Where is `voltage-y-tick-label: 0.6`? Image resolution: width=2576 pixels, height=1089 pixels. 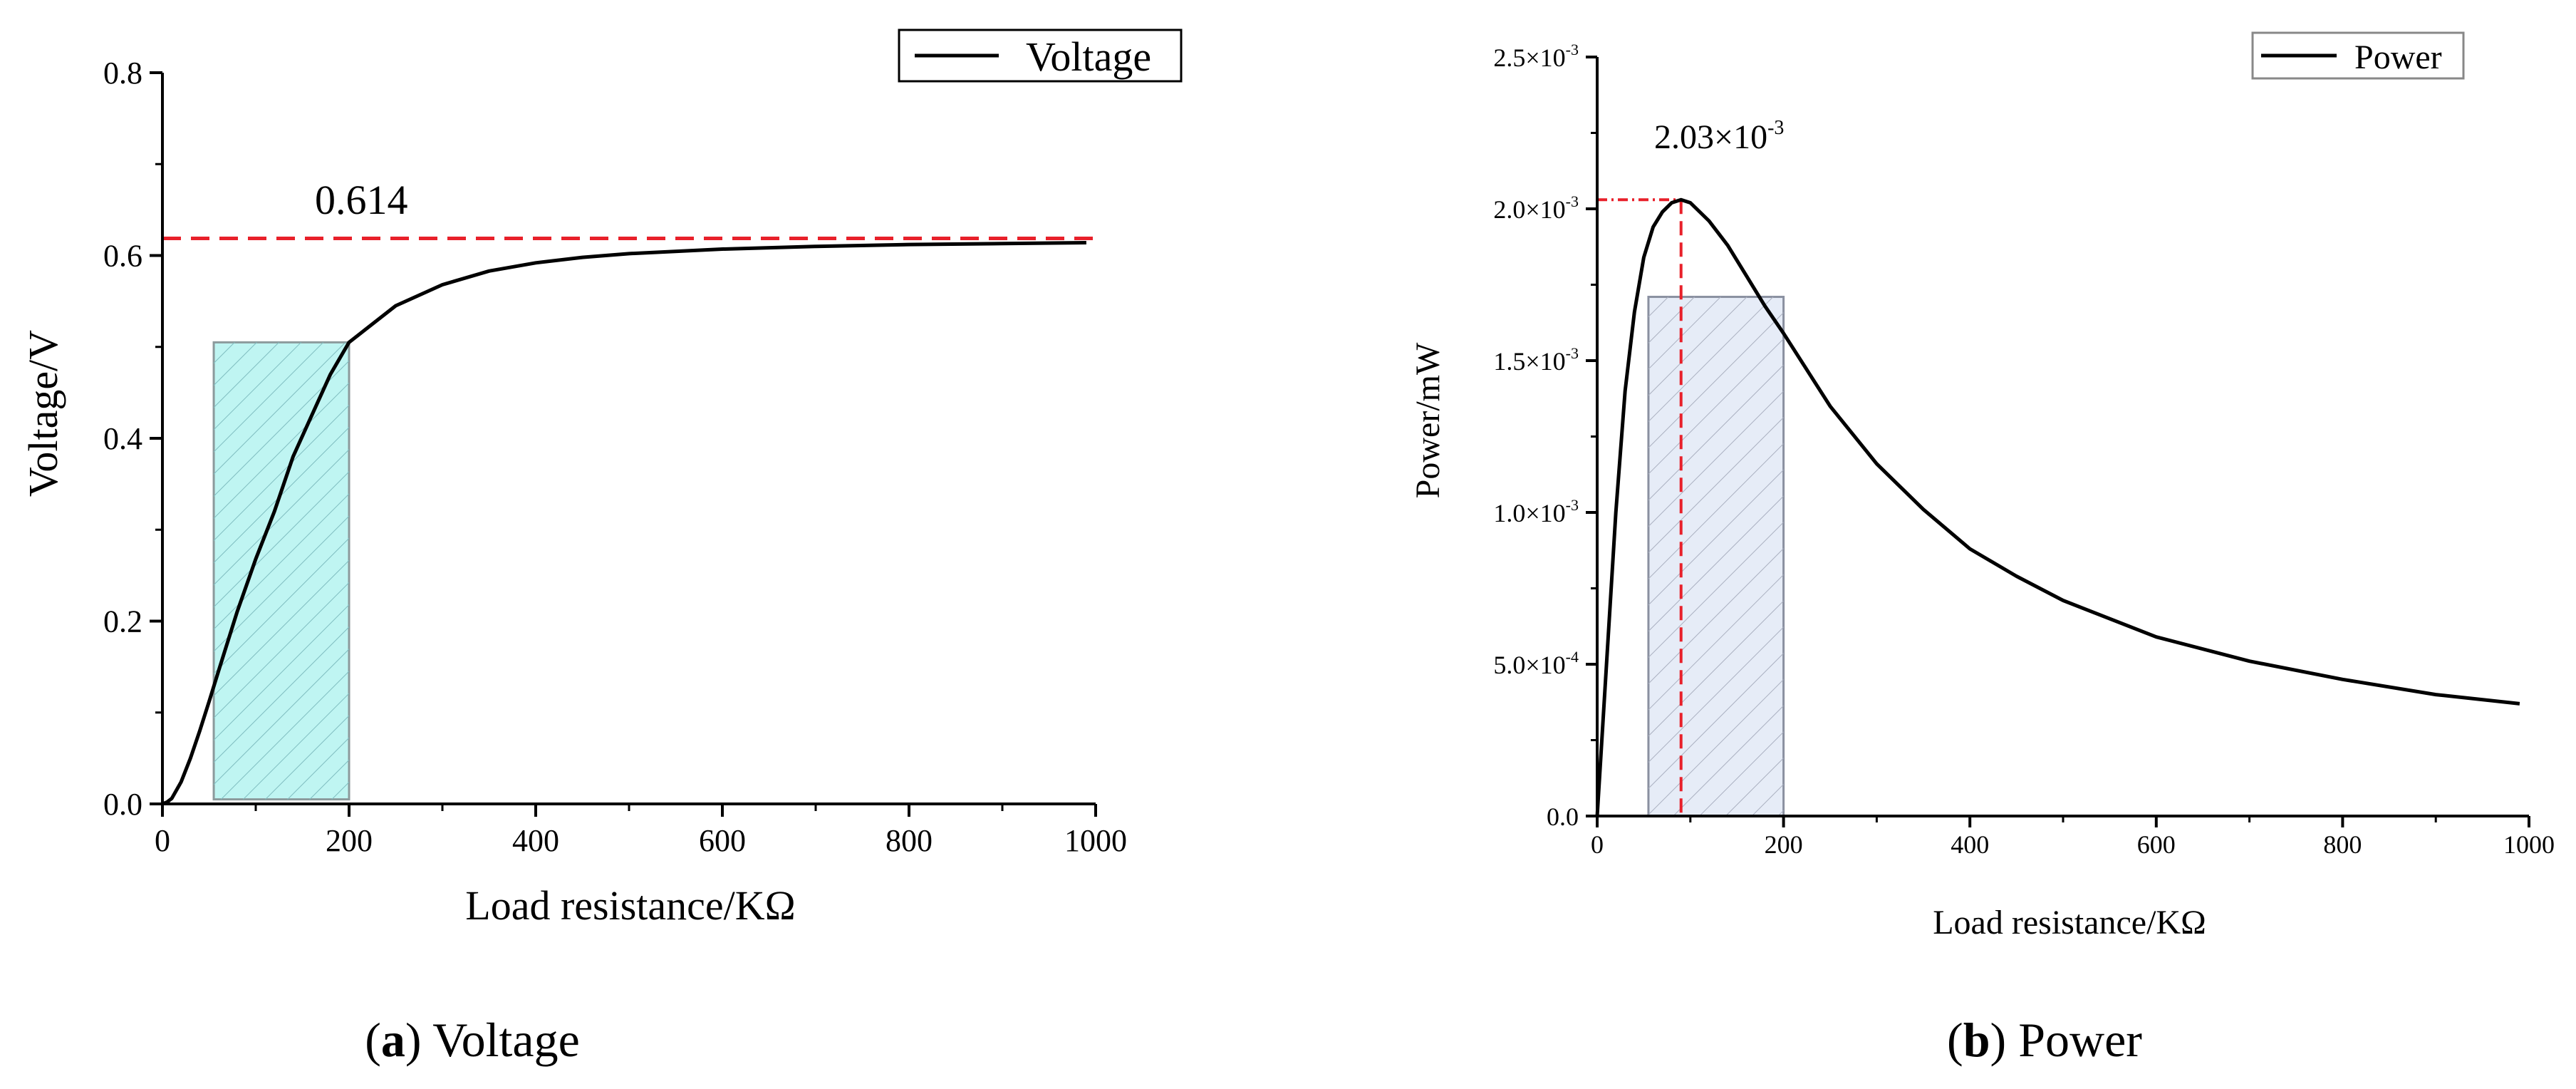
voltage-y-tick-label: 0.6 is located at coordinates (122, 256).